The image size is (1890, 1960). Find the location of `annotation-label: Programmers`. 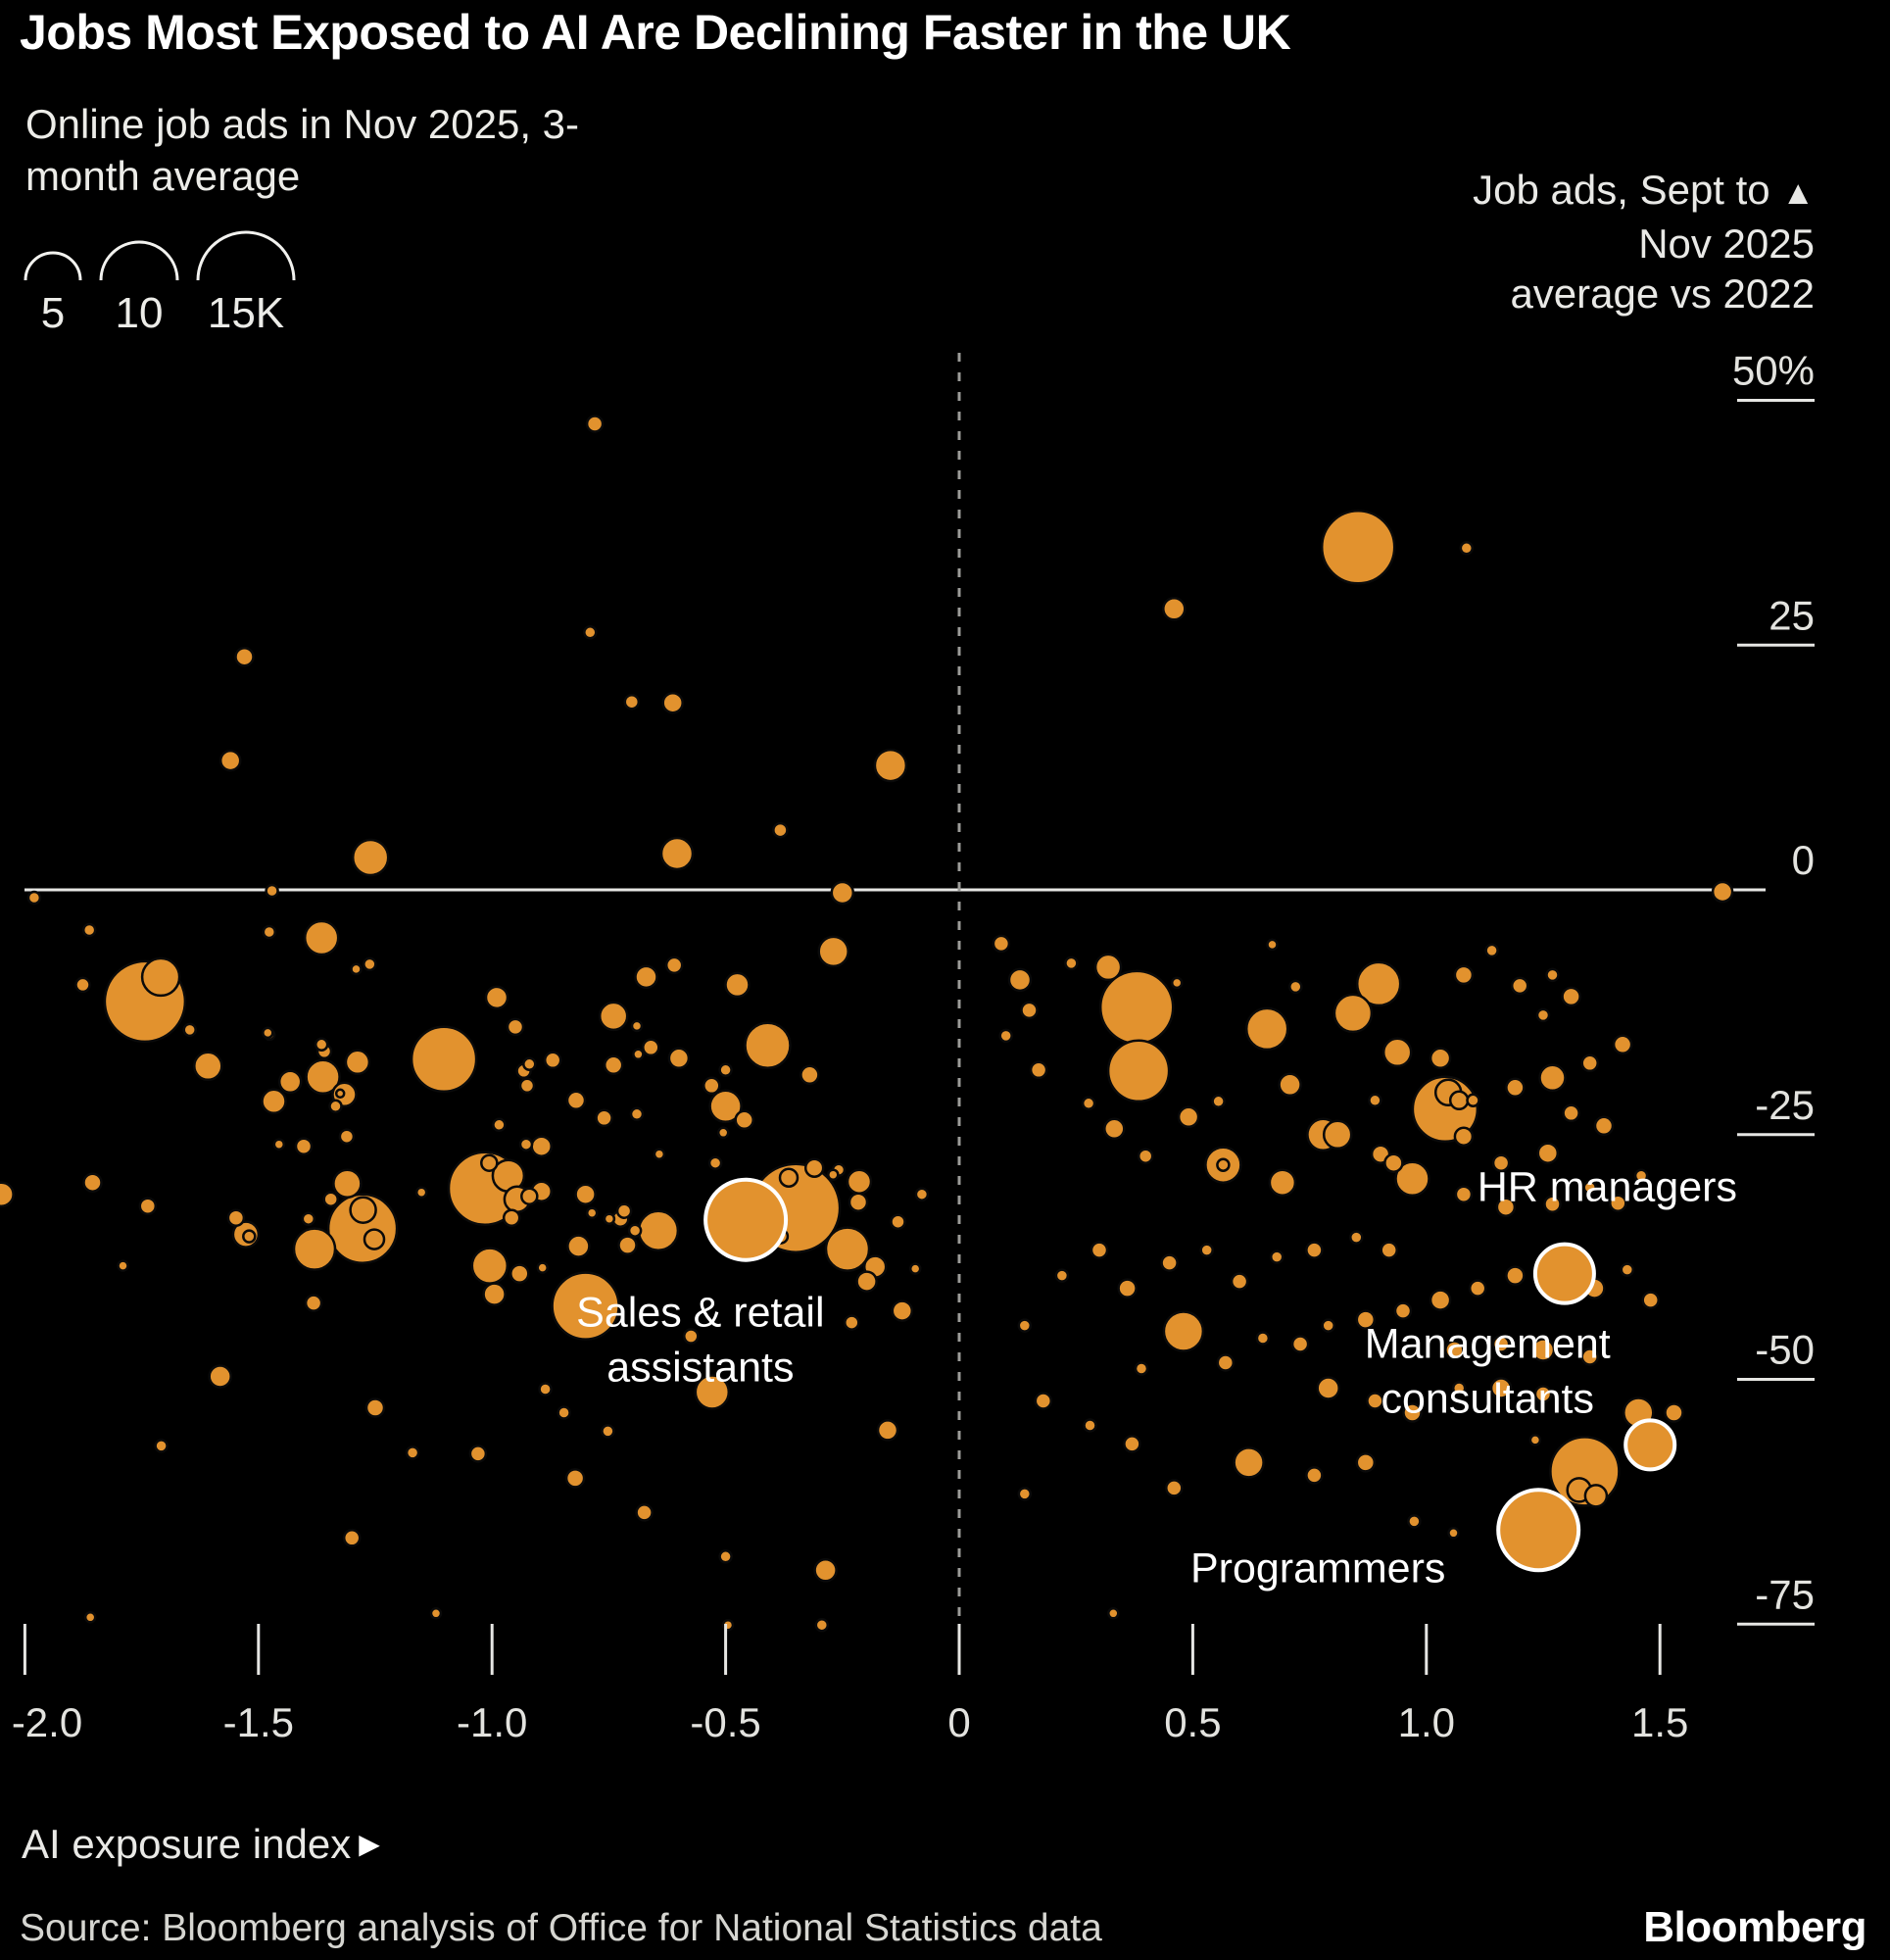

annotation-label: Programmers is located at coordinates (1317, 1568).